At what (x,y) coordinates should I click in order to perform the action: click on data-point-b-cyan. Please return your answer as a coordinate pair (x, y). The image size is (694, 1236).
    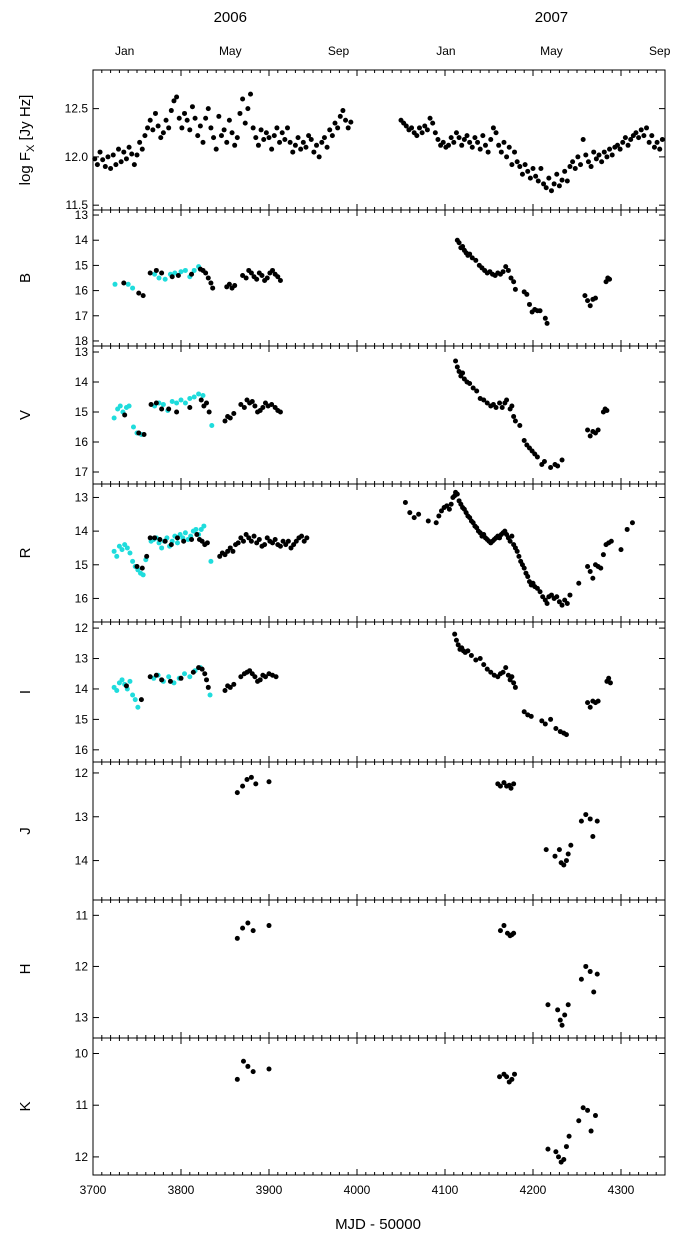
    Looking at the image, I should click on (185, 270).